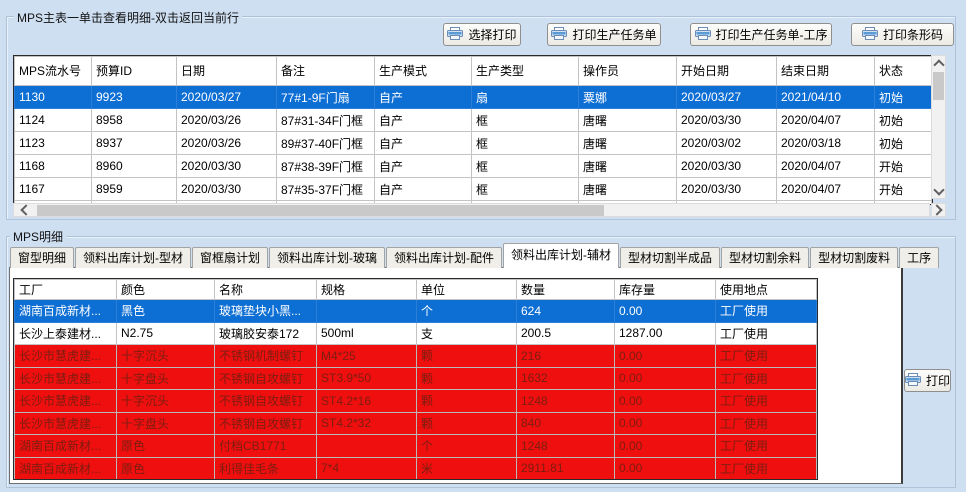 This screenshot has height=492, width=966. I want to click on column-header: 颜色, so click(165, 289).